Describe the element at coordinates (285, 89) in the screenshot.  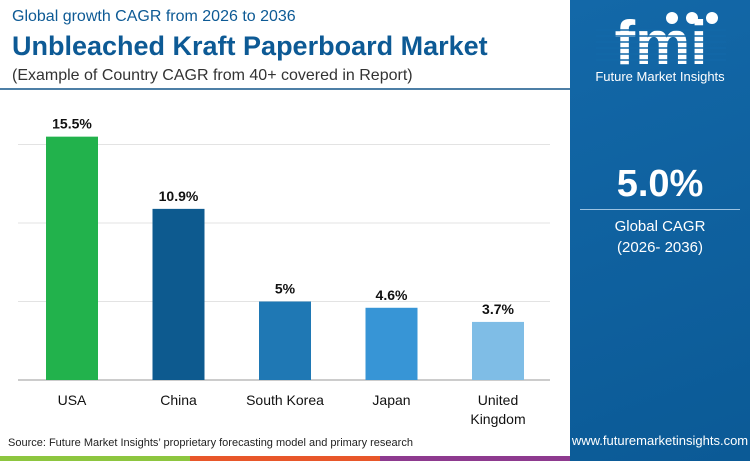
I see `header-divider` at that location.